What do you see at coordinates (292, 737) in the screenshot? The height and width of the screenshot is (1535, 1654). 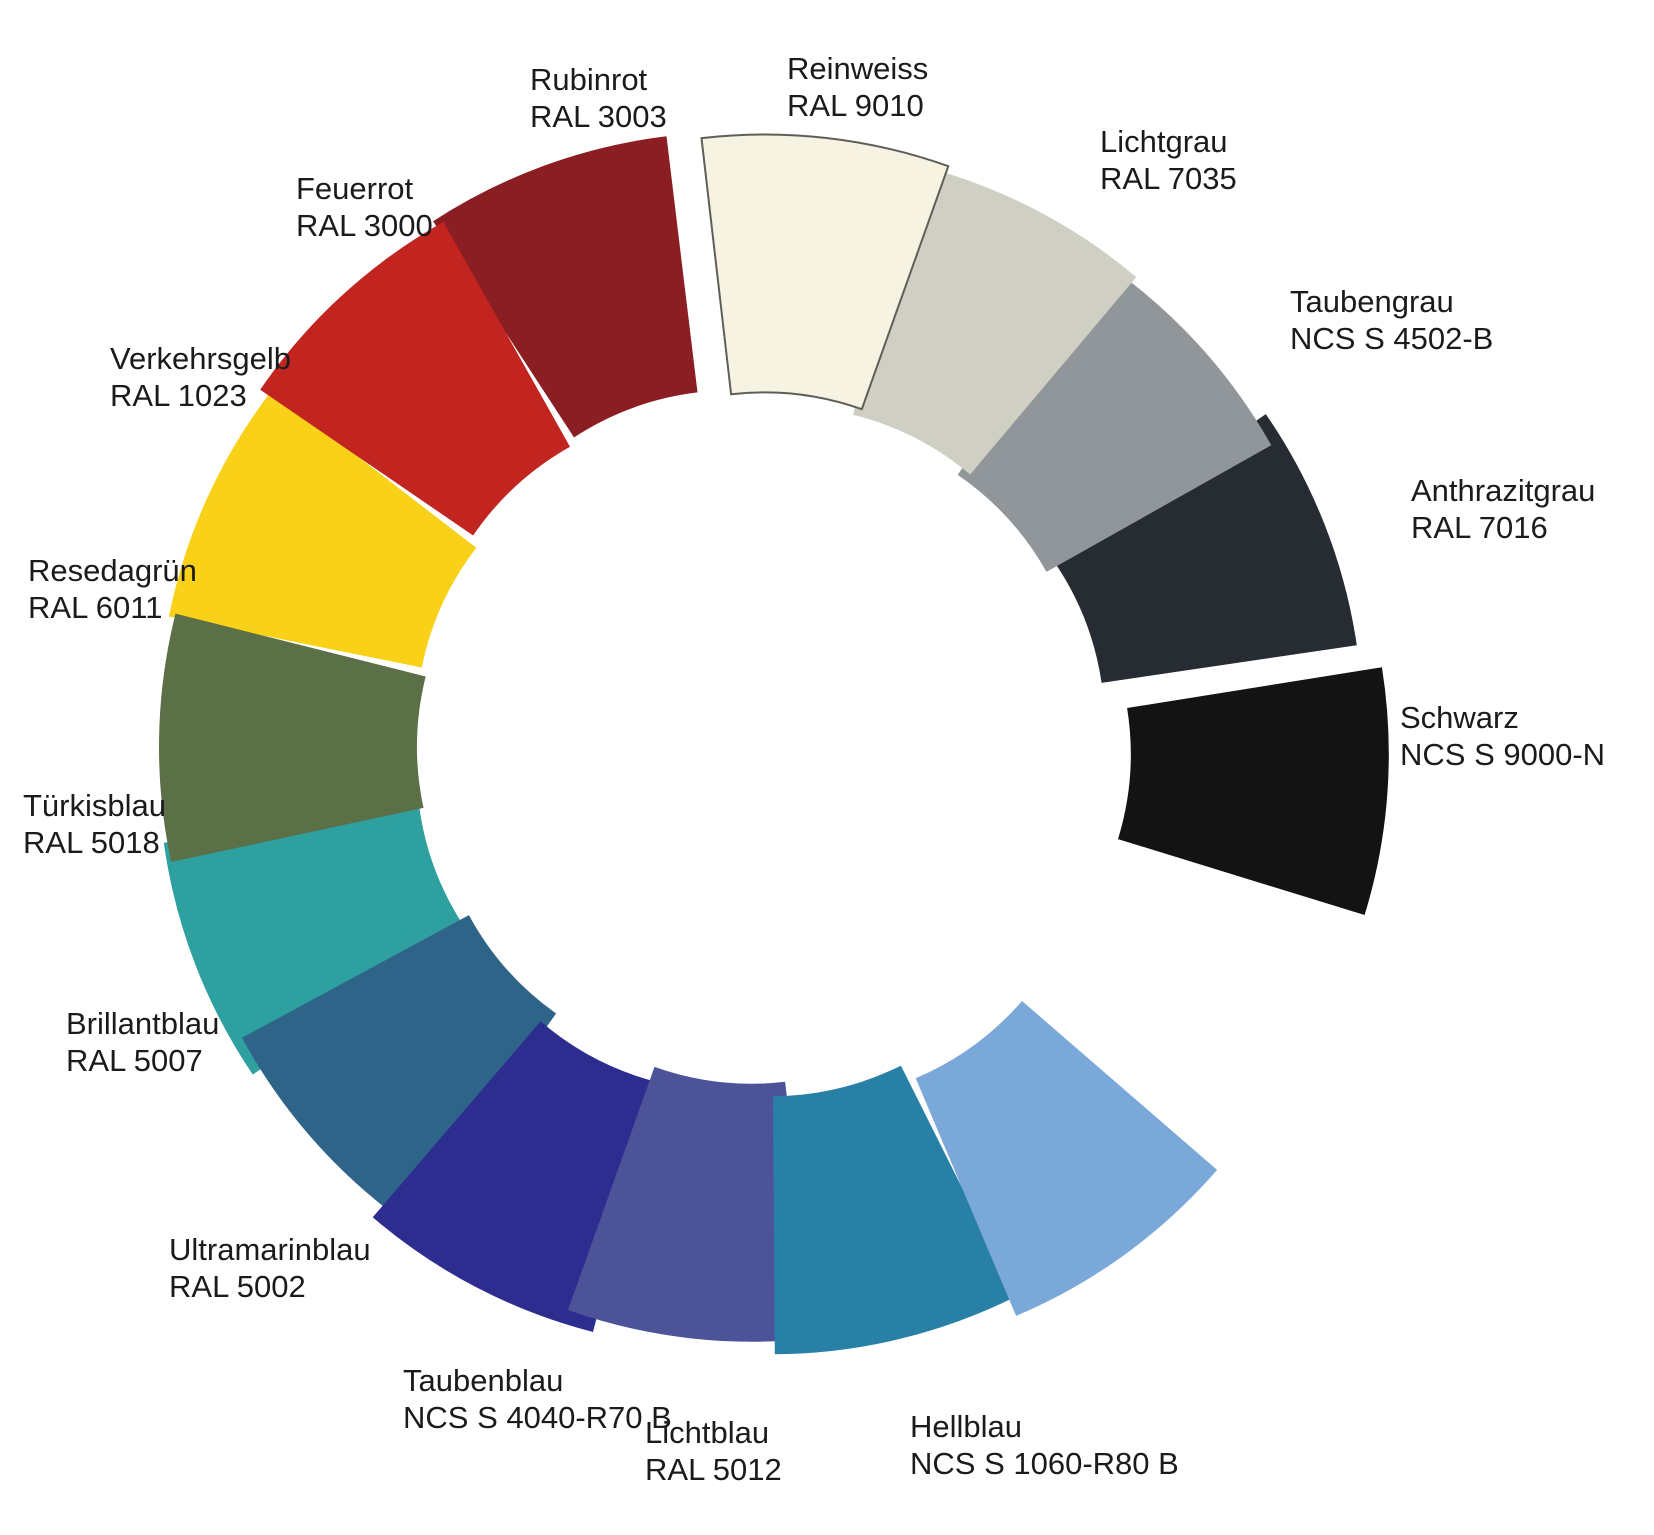 I see `swatch-resedagruen` at bounding box center [292, 737].